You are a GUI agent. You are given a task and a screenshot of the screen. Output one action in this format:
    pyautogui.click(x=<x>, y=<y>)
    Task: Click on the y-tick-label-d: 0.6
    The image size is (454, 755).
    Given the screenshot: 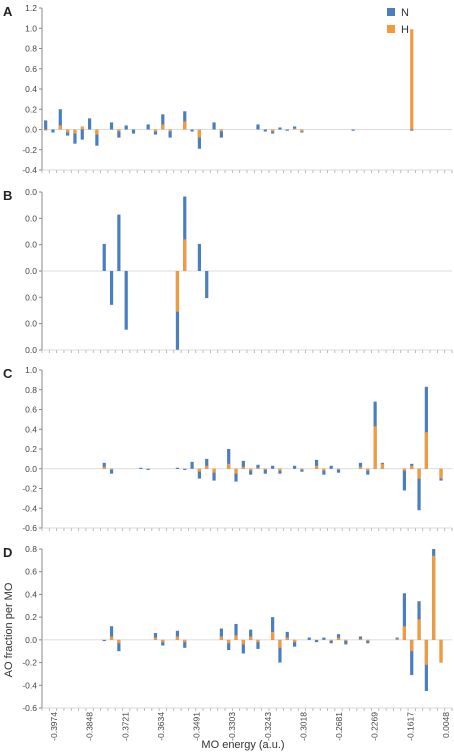 What is the action you would take?
    pyautogui.click(x=31, y=572)
    